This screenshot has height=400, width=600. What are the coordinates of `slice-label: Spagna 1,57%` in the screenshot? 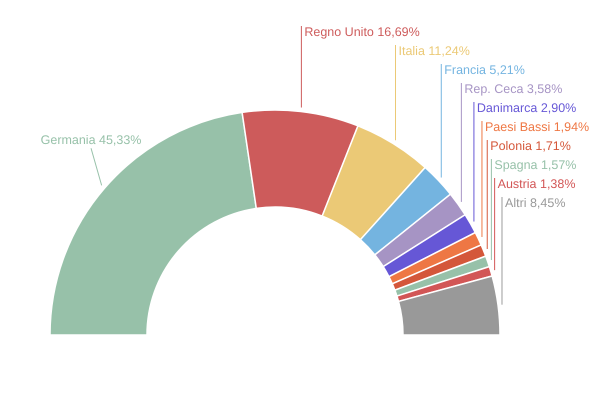 It's located at (535, 165).